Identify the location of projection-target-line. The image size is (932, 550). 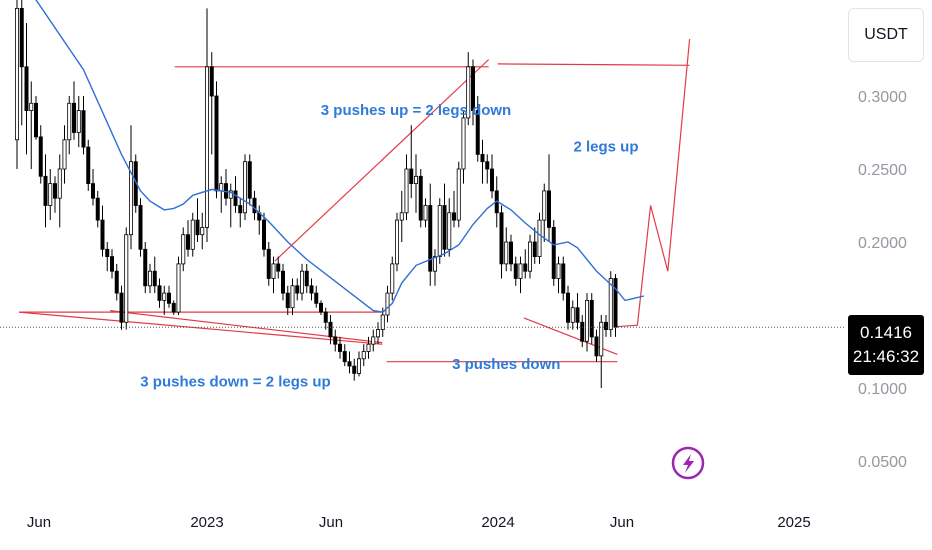
(593, 64).